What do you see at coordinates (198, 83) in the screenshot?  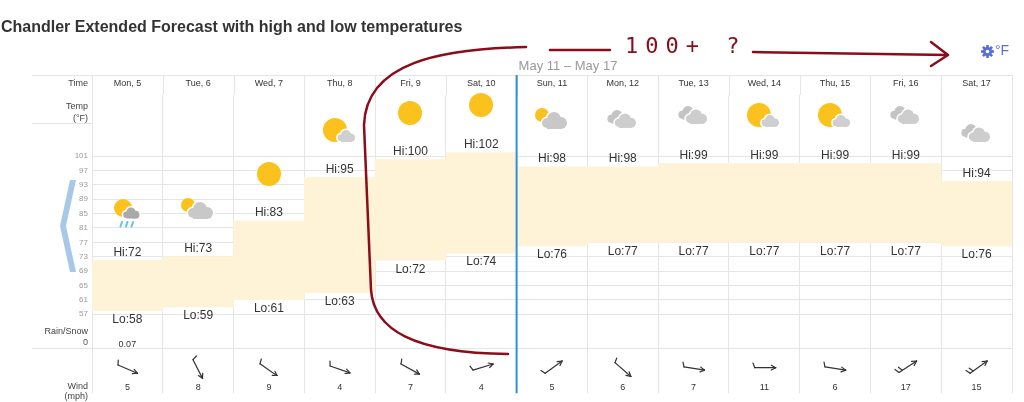 I see `x-tick-label: Tue, 6` at bounding box center [198, 83].